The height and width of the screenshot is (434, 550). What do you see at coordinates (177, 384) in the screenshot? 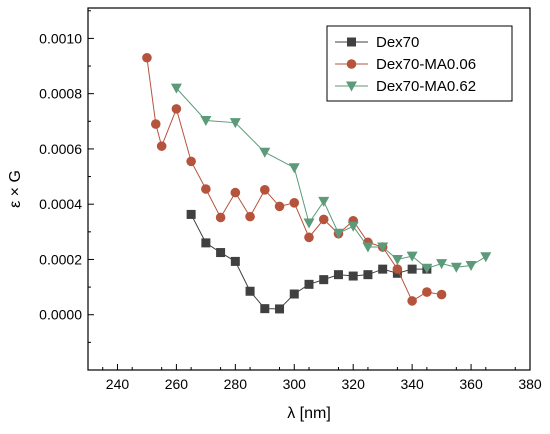
I see `x-tick-label: 260` at bounding box center [177, 384].